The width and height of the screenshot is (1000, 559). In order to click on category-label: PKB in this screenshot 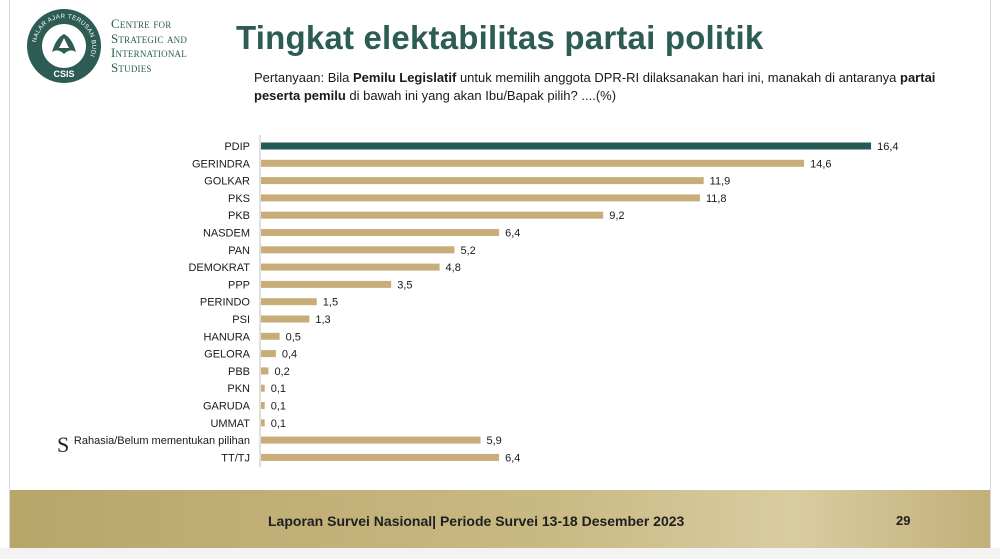, I will do `click(239, 216)`.